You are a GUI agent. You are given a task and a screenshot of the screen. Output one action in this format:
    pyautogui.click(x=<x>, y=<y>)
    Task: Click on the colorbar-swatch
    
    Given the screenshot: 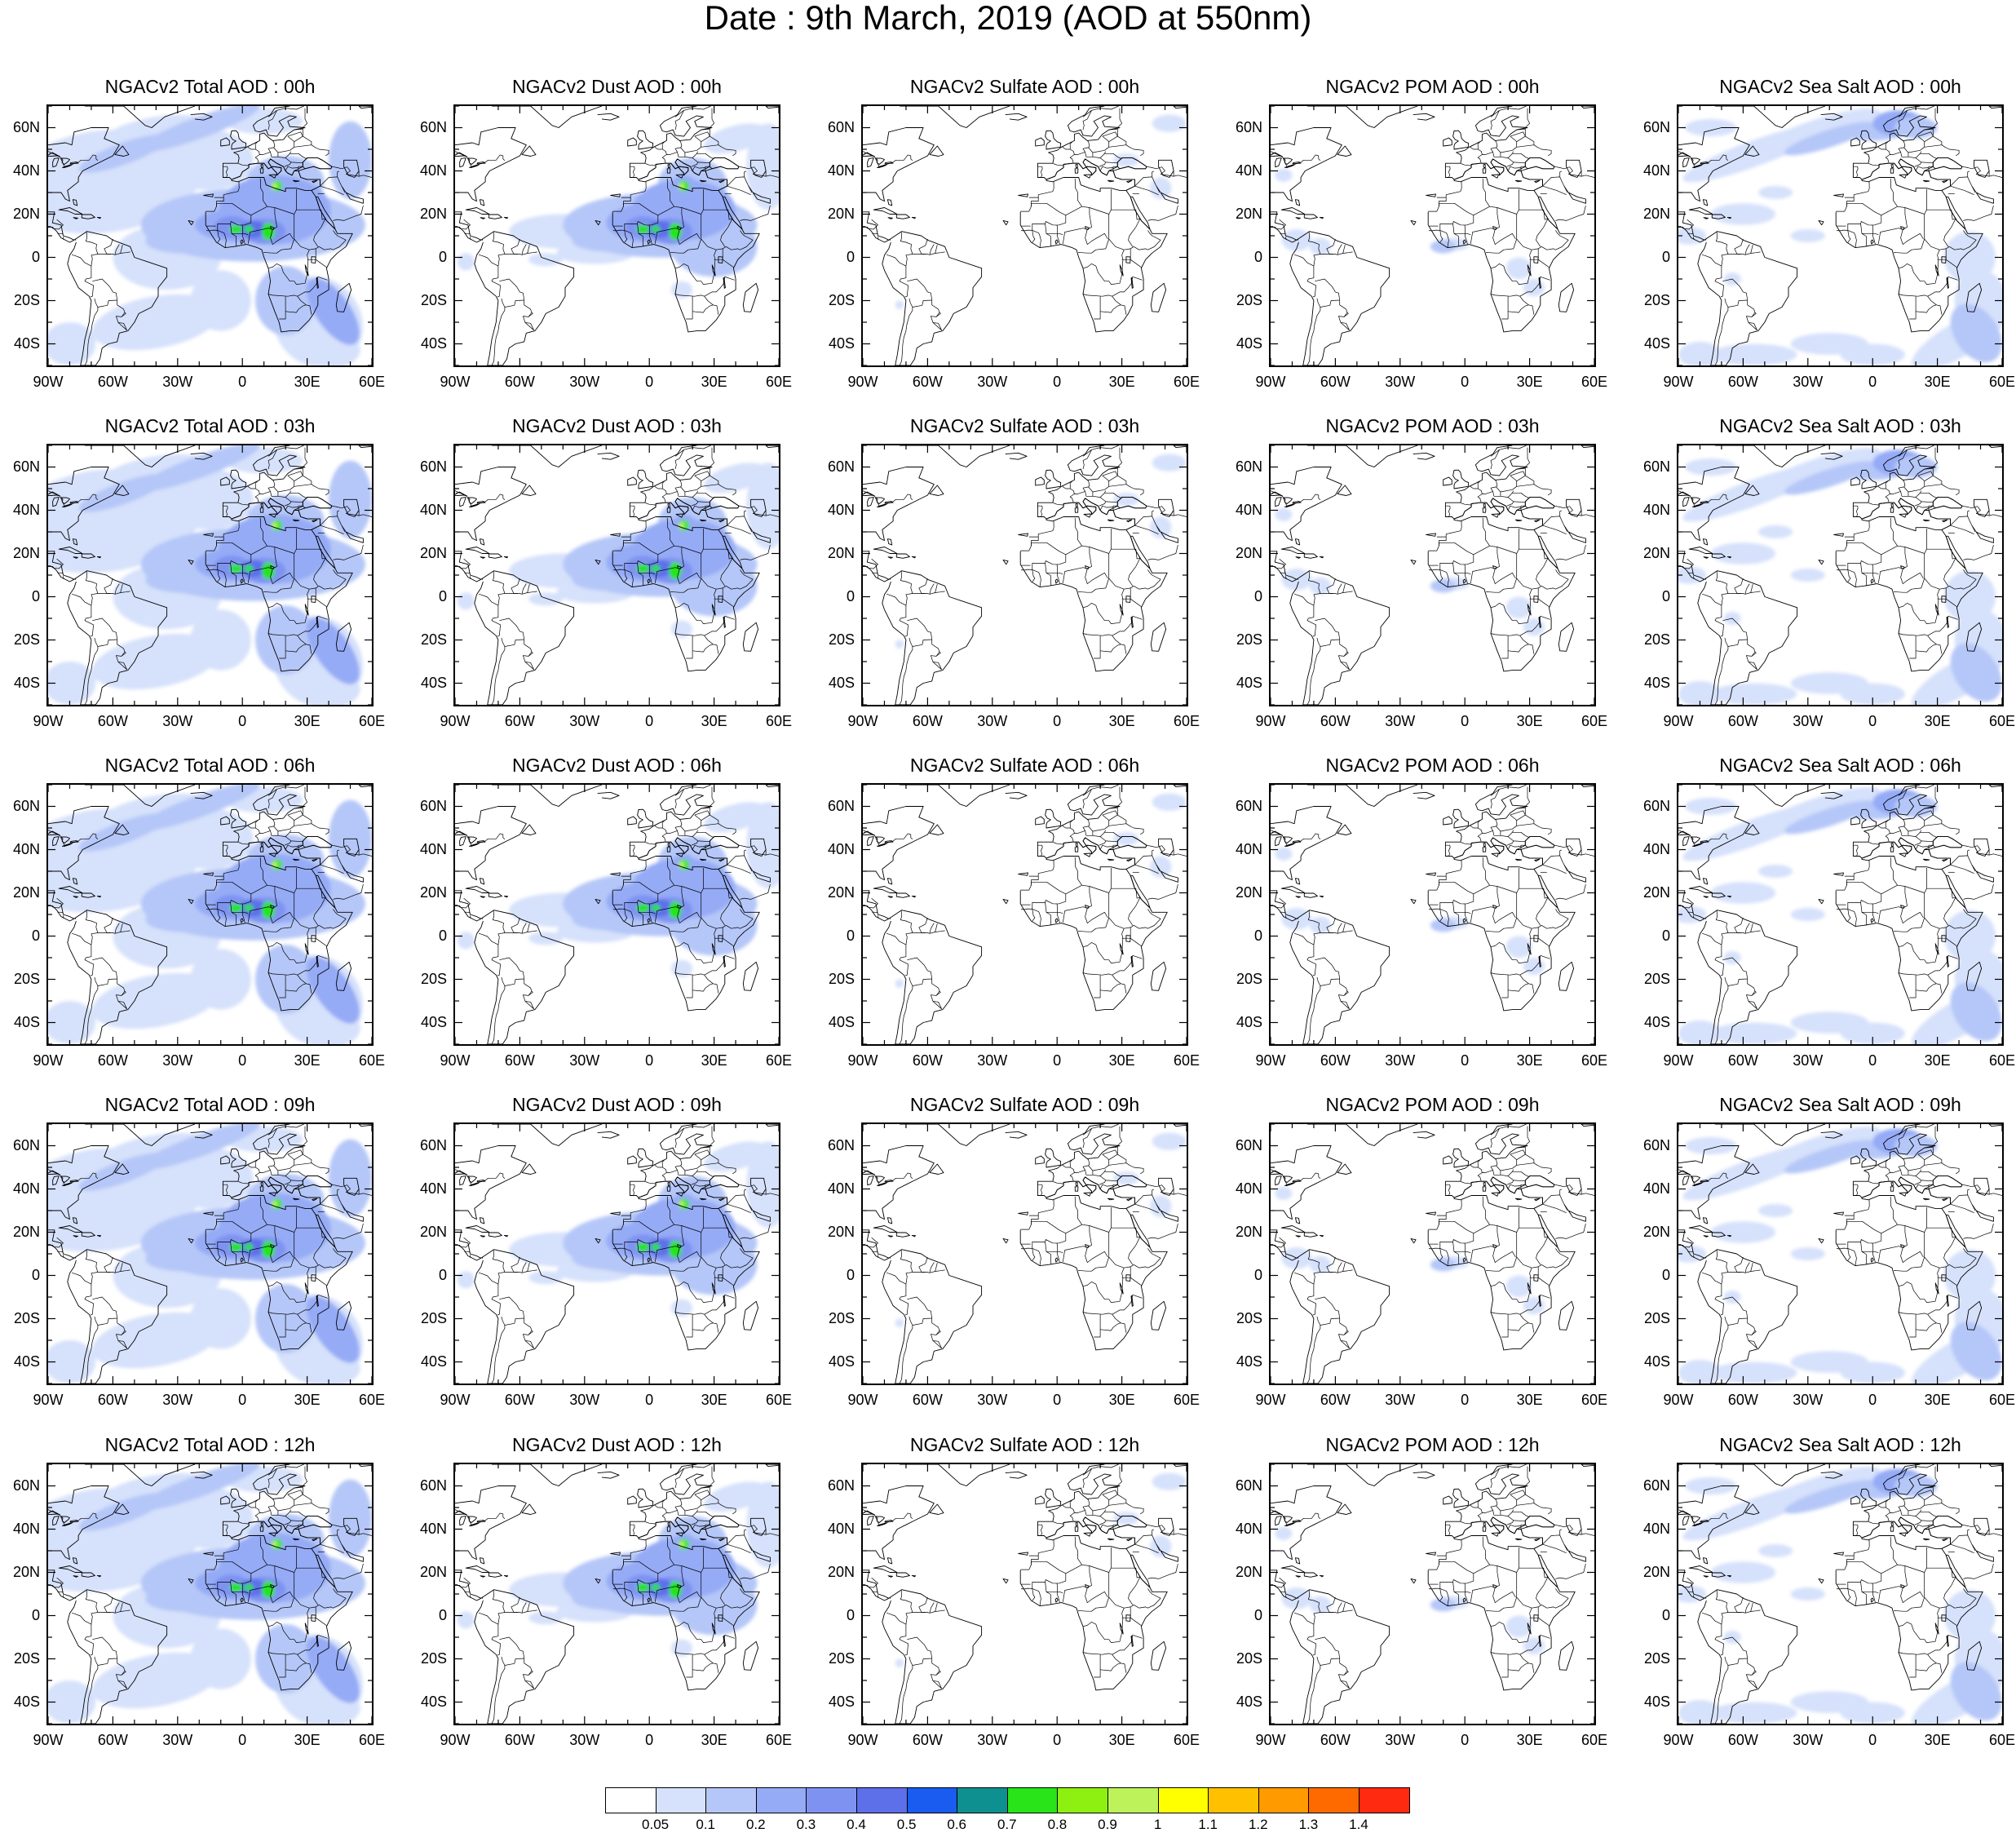 What is the action you would take?
    pyautogui.click(x=1133, y=1800)
    